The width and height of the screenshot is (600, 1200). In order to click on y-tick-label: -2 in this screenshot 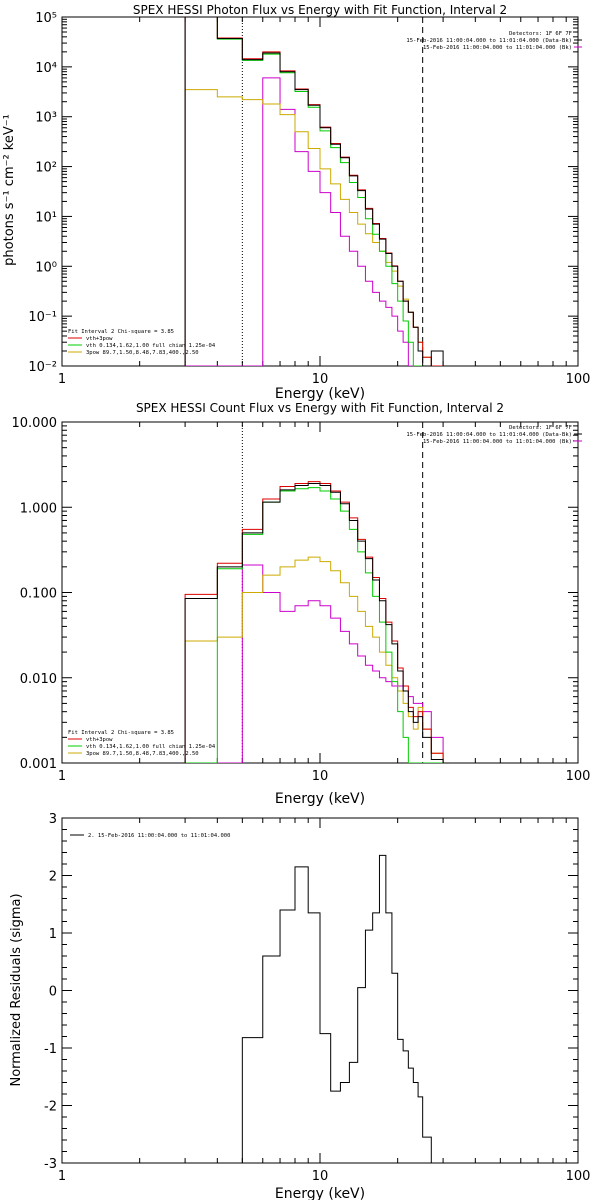, I will do `click(50, 1107)`.